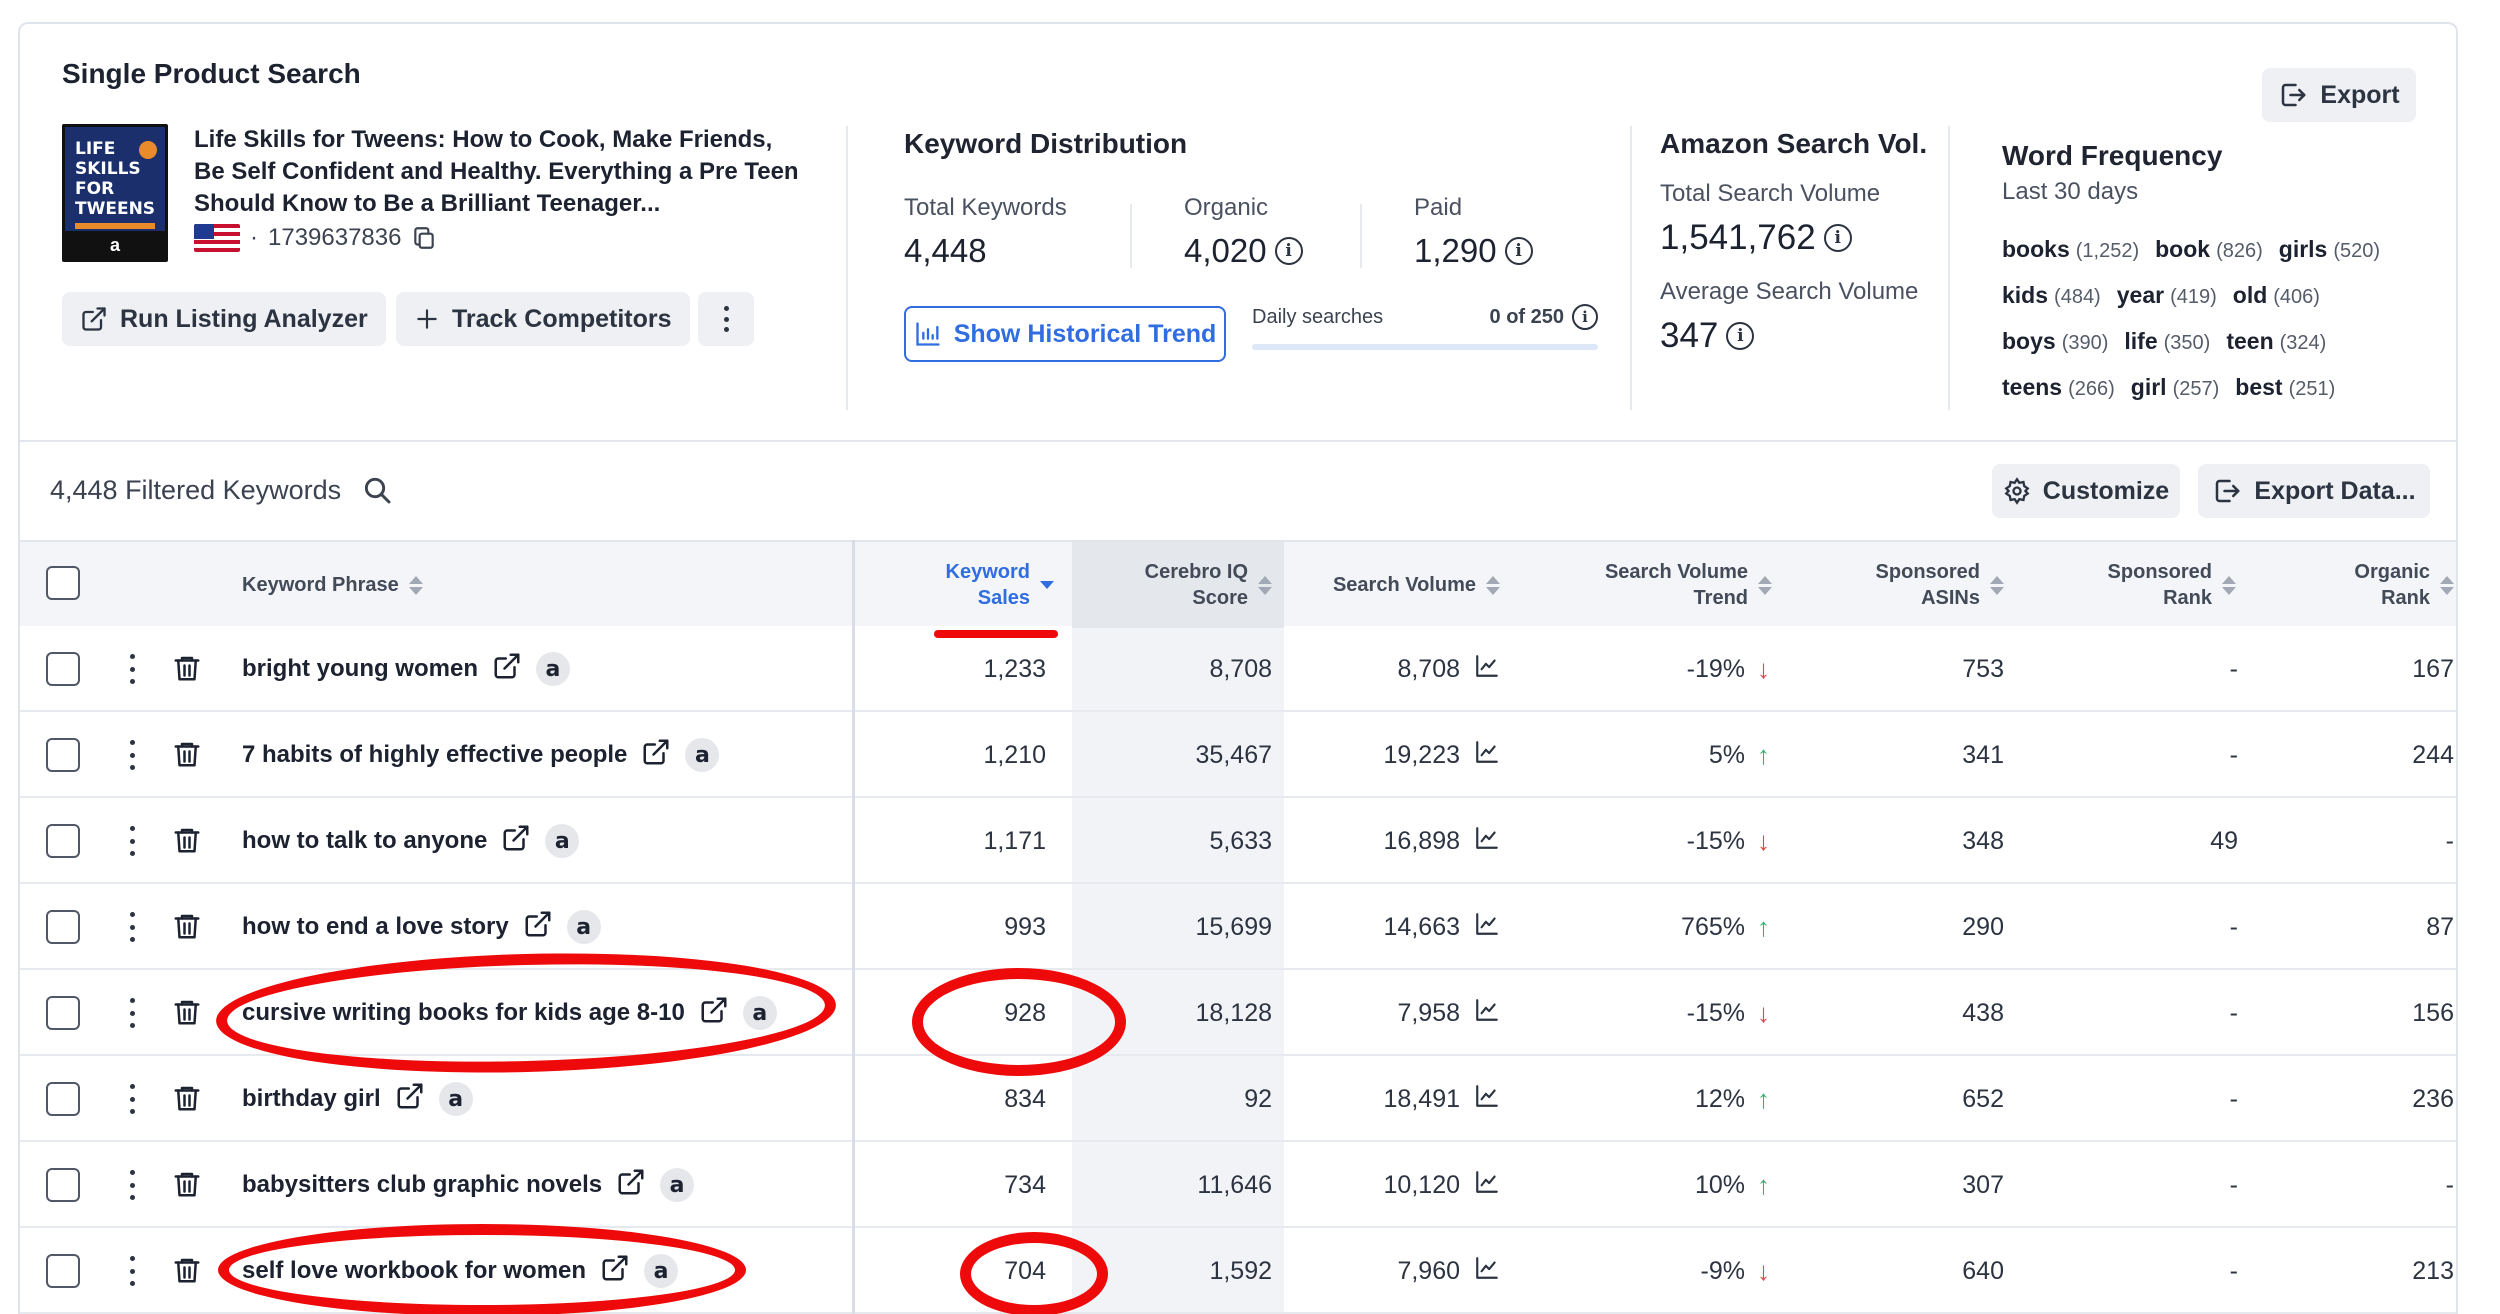 The image size is (2500, 1314). I want to click on col-search-volume: Search Volume, so click(1396, 585).